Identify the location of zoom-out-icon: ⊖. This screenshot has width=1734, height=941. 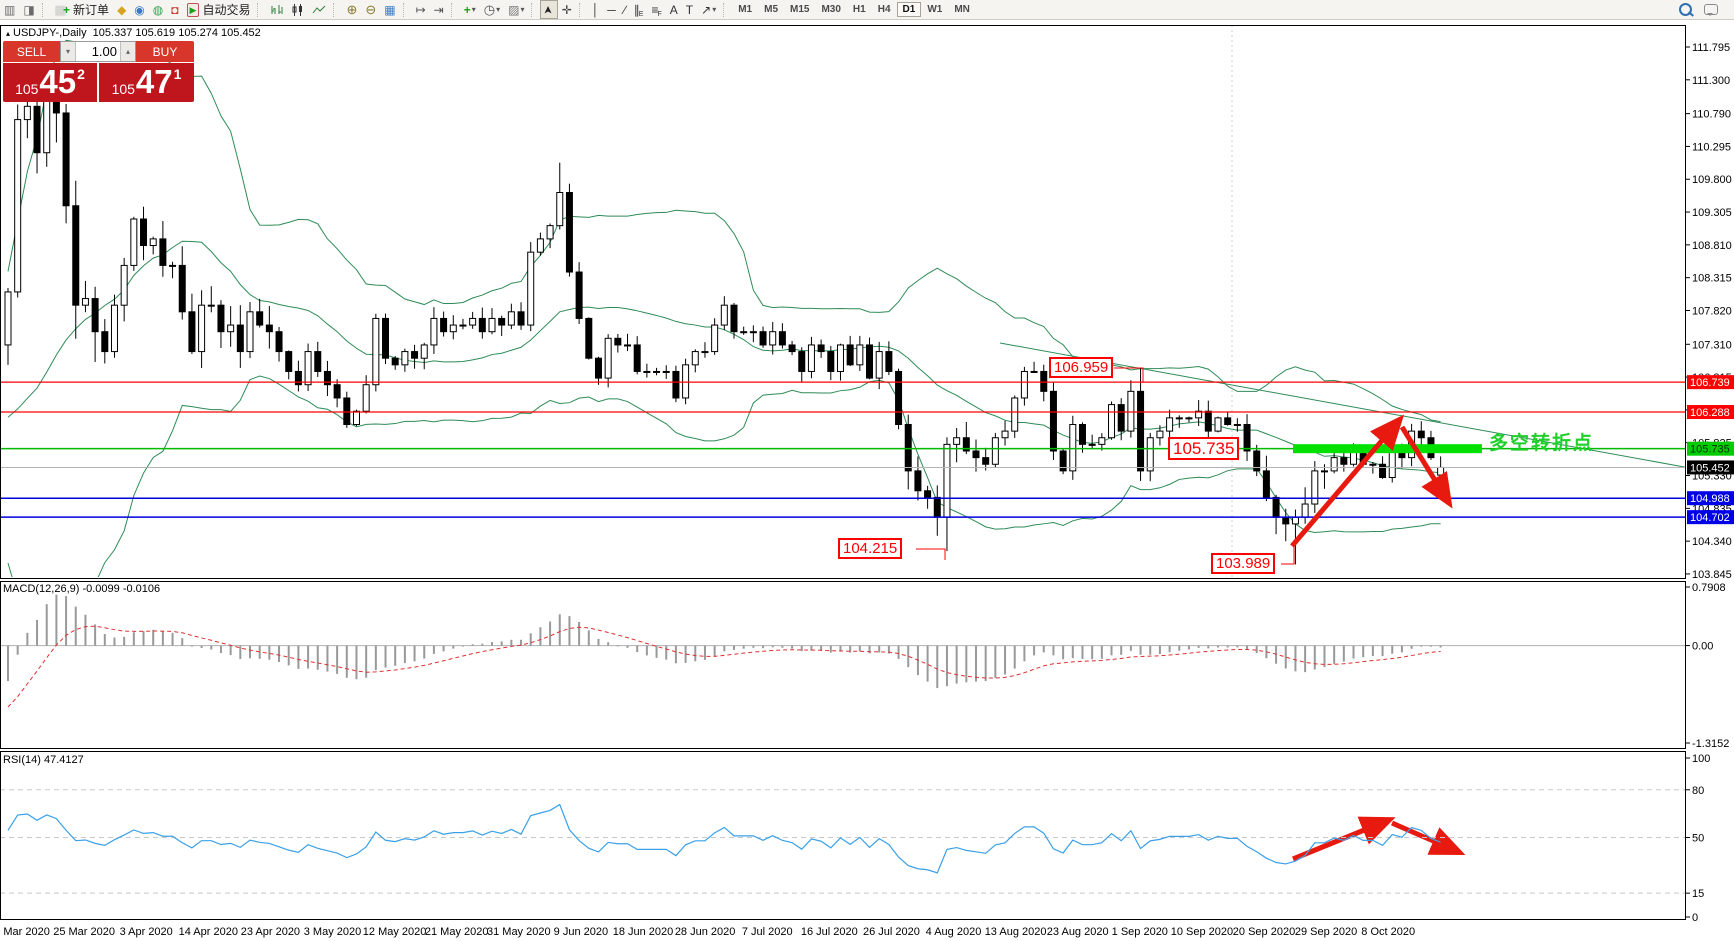
(371, 9).